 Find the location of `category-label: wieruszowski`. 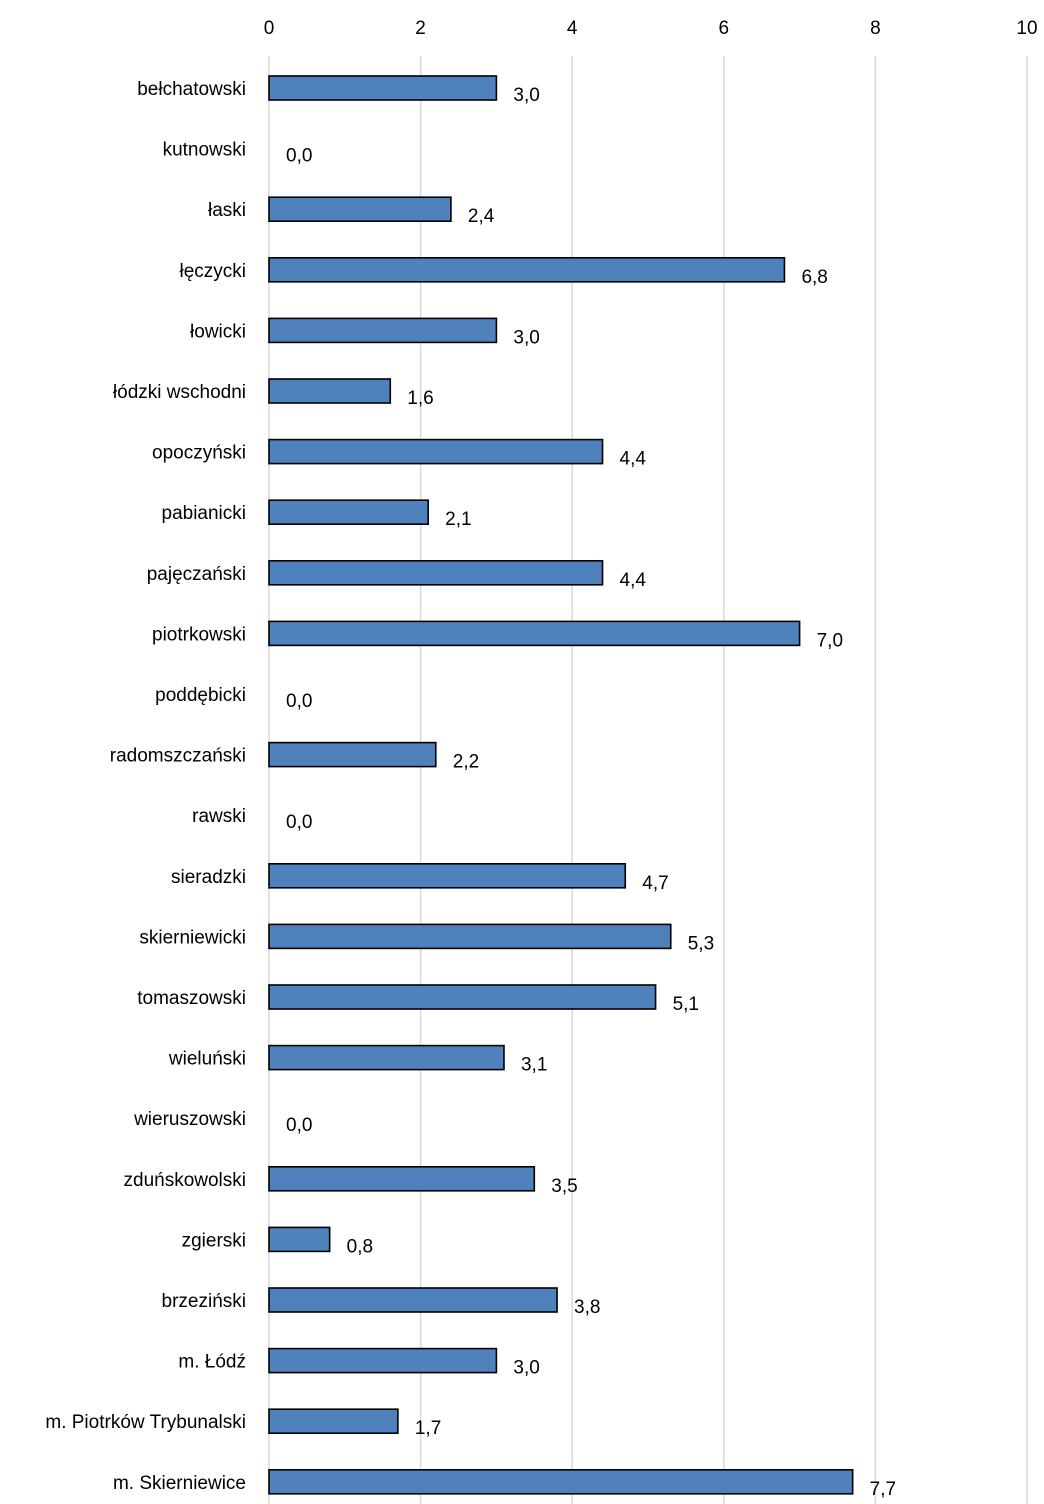

category-label: wieruszowski is located at coordinates (189, 1119).